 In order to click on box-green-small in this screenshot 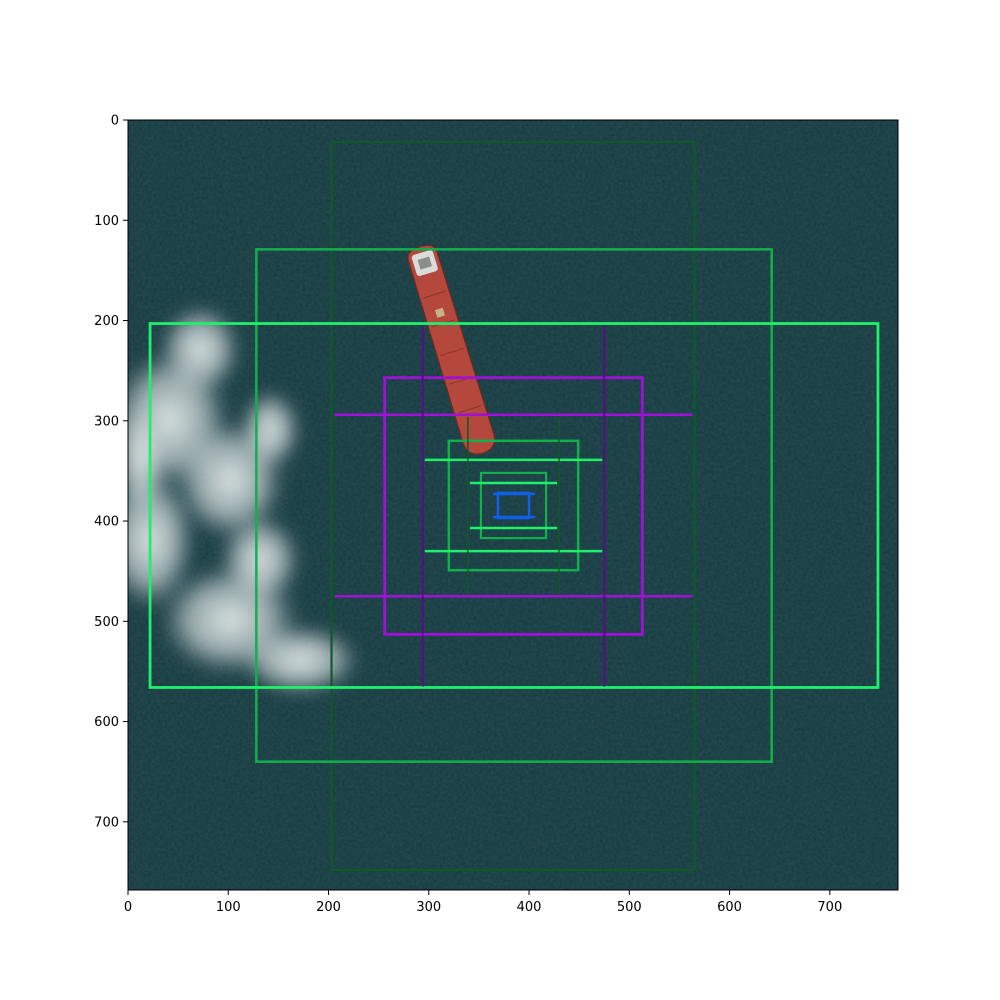, I will do `click(513, 505)`.